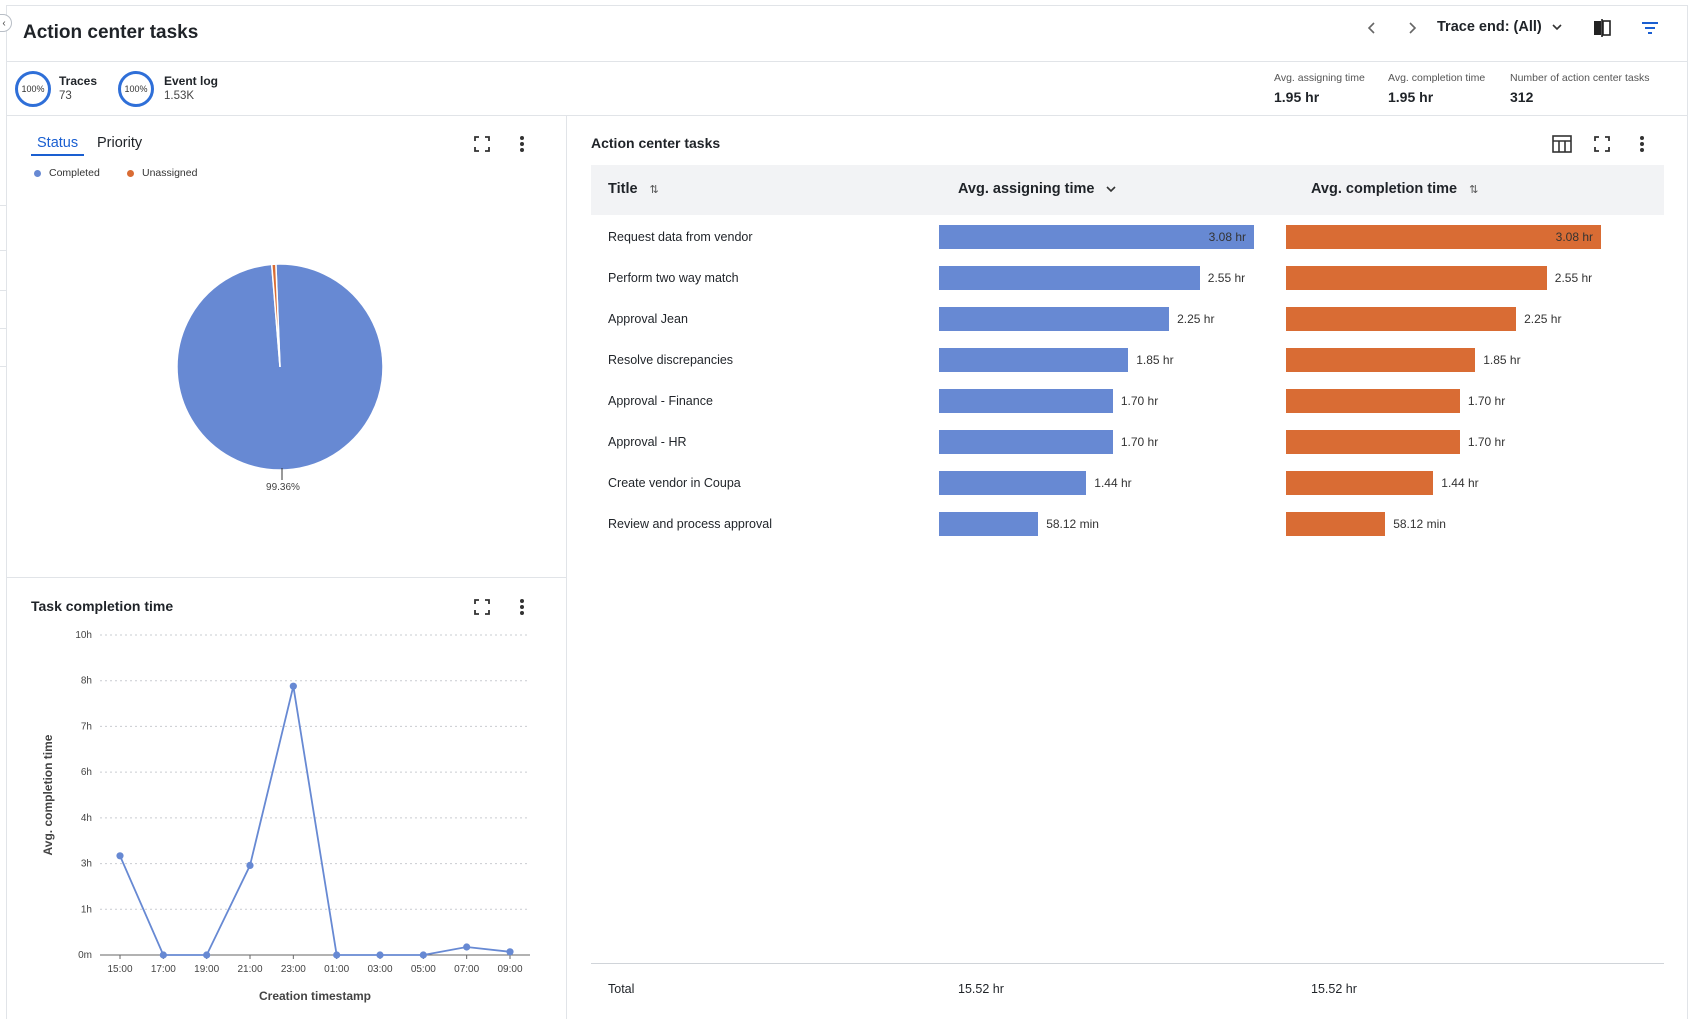  I want to click on x-tick-label: 21:00, so click(249, 969).